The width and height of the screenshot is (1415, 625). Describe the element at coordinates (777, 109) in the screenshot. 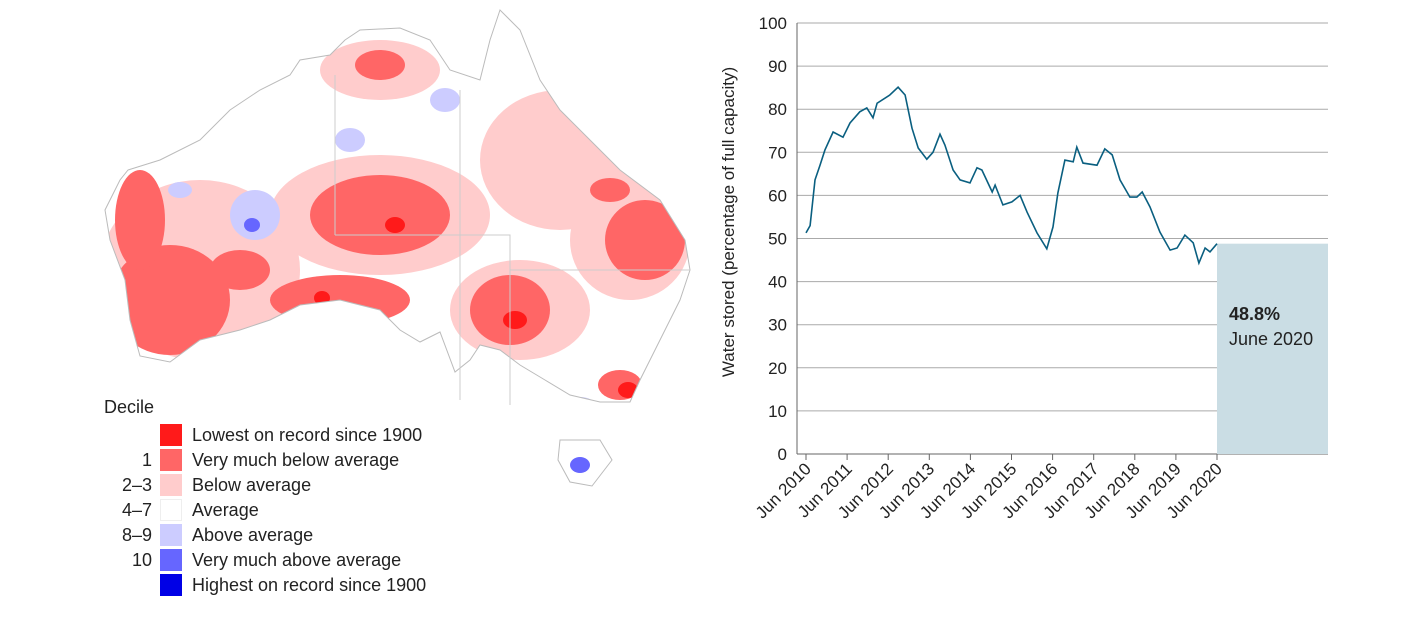

I see `y-tick-label: 80` at that location.